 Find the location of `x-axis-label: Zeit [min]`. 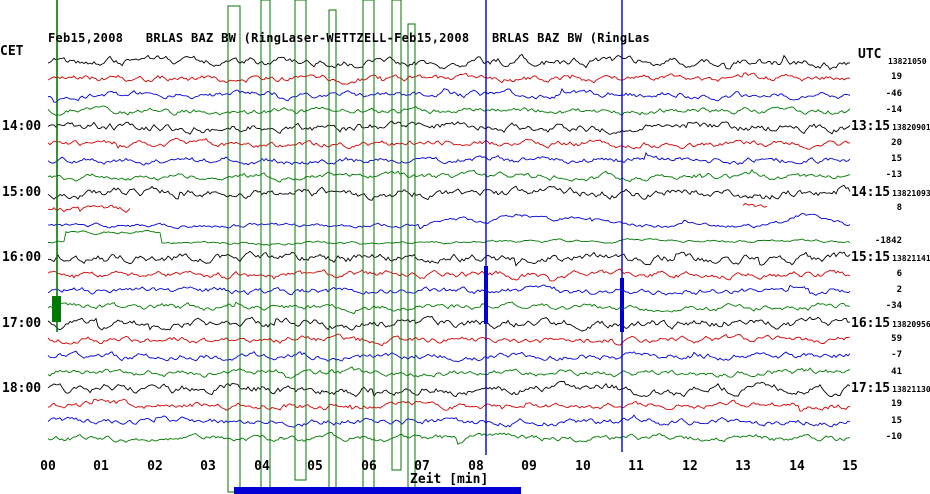

x-axis-label: Zeit [min] is located at coordinates (449, 479).